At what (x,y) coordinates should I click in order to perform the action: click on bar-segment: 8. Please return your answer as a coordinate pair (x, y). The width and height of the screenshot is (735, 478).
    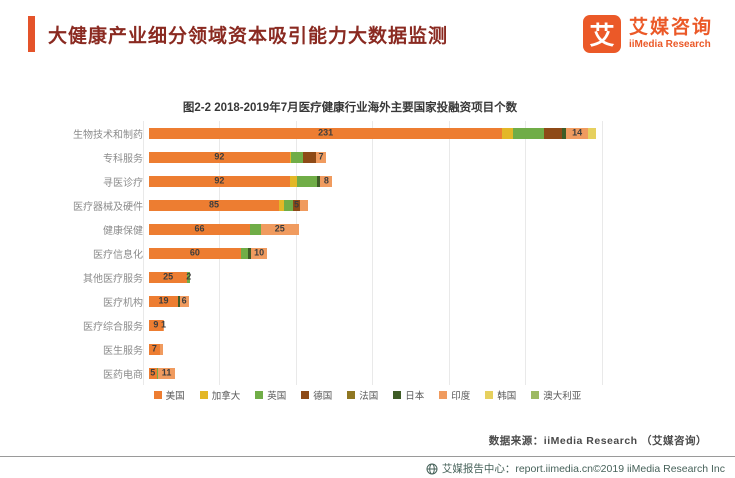
    Looking at the image, I should click on (326, 181).